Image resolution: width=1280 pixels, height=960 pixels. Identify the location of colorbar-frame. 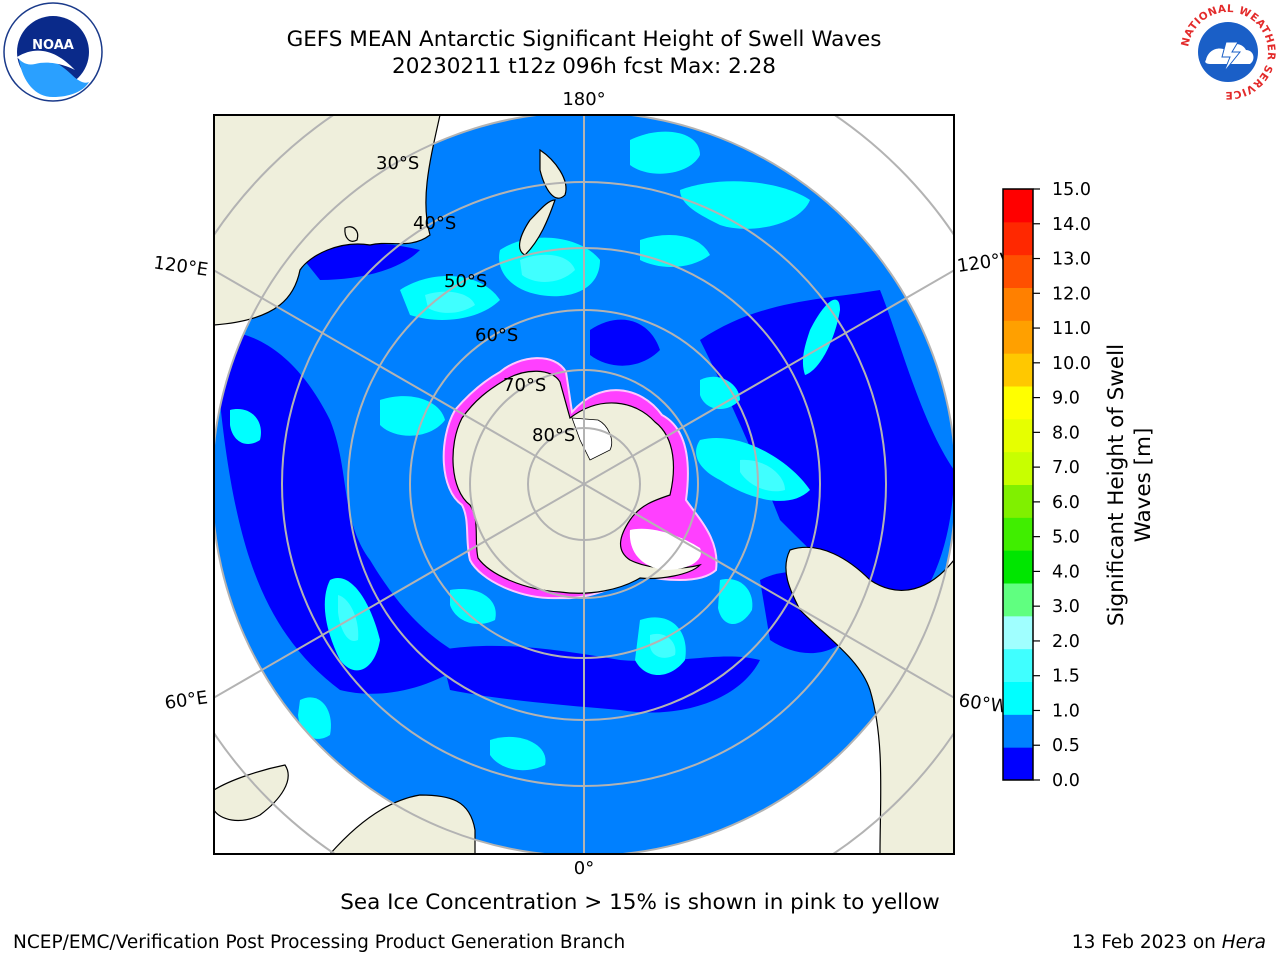
(1018, 484).